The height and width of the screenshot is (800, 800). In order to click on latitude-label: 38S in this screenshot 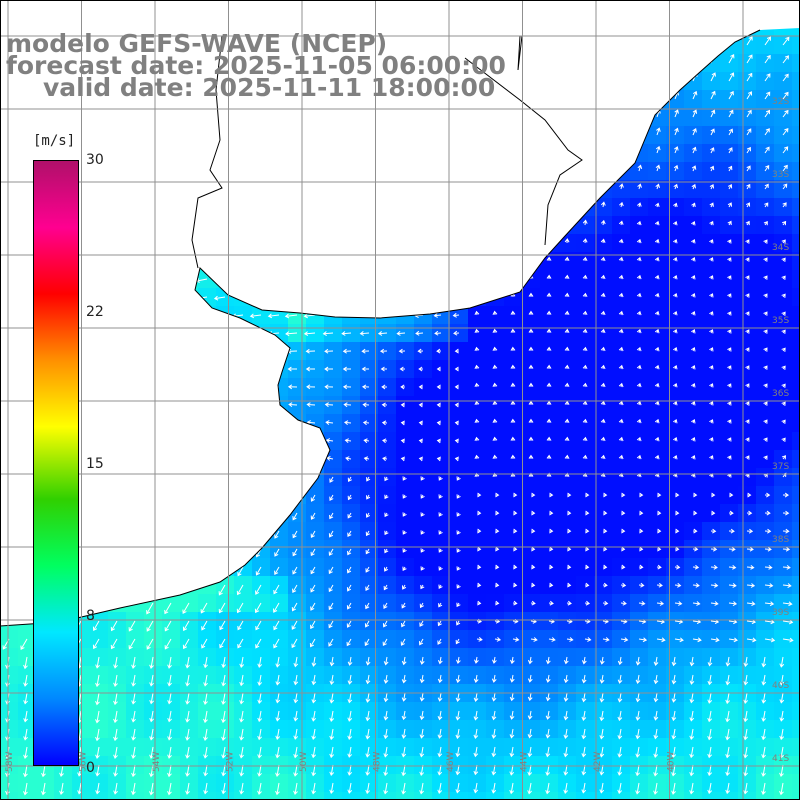, I will do `click(780, 540)`.